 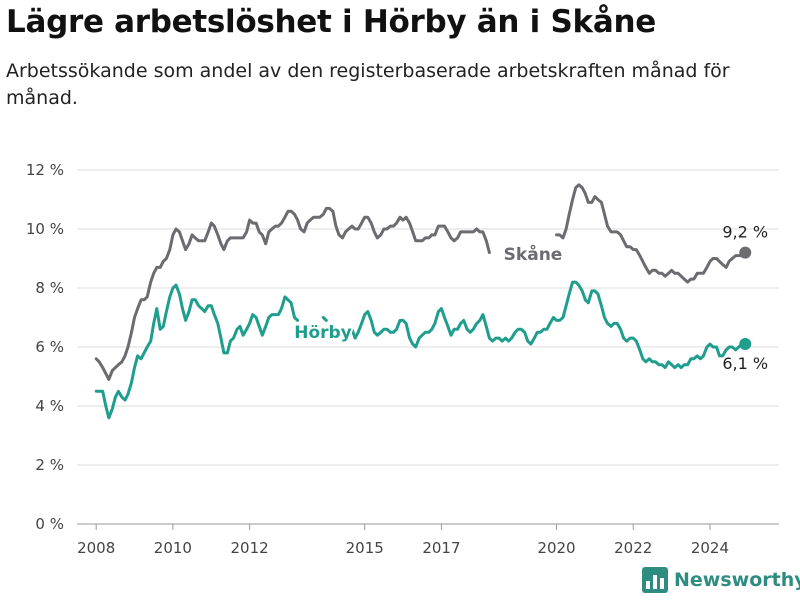 What do you see at coordinates (45, 170) in the screenshot?
I see `y-tick-label: 12 %` at bounding box center [45, 170].